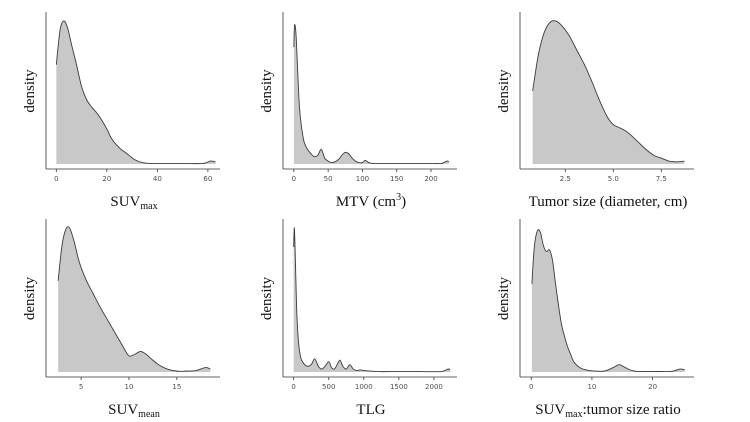 The image size is (750, 422). What do you see at coordinates (176, 387) in the screenshot?
I see `x-tick-label: 15` at bounding box center [176, 387].